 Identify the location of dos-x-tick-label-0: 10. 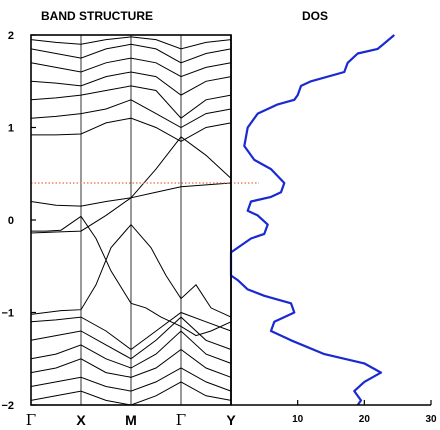
(298, 419).